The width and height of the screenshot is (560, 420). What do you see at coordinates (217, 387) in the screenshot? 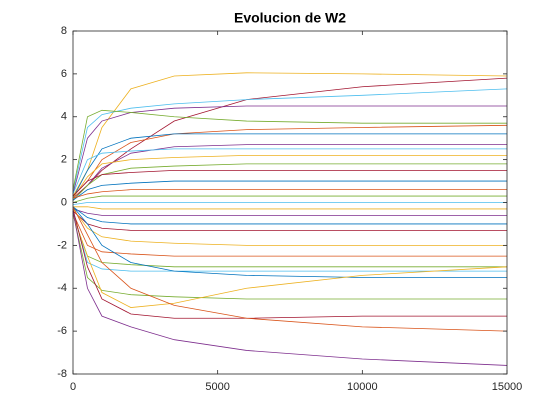
I see `x-tick-label: 5000` at bounding box center [217, 387].